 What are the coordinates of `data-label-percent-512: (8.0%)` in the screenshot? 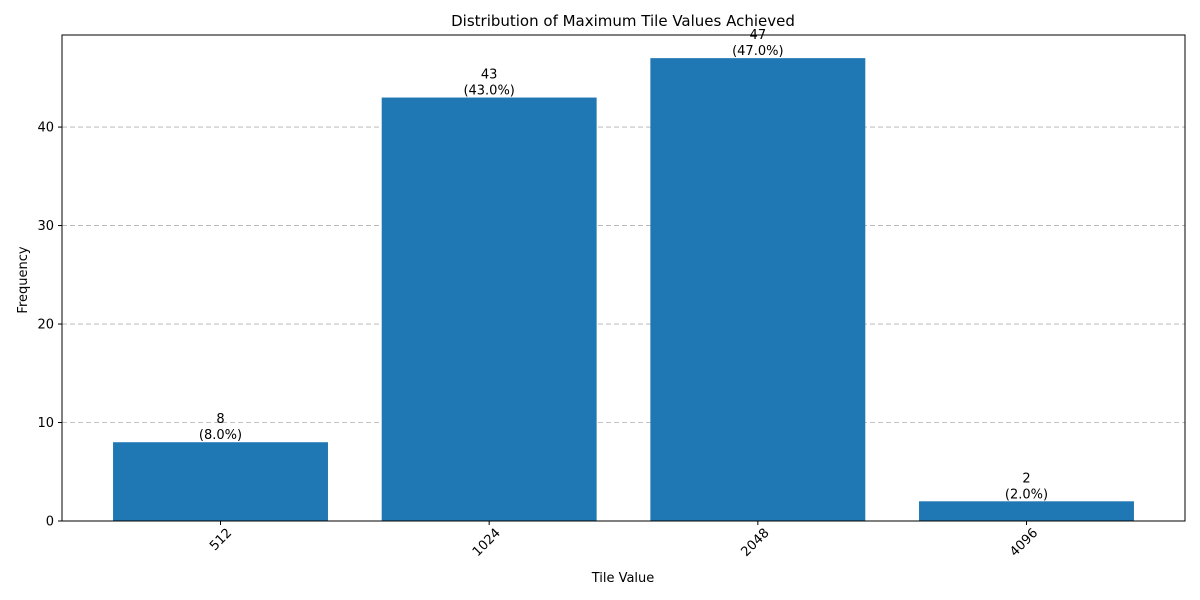 It's located at (220, 435).